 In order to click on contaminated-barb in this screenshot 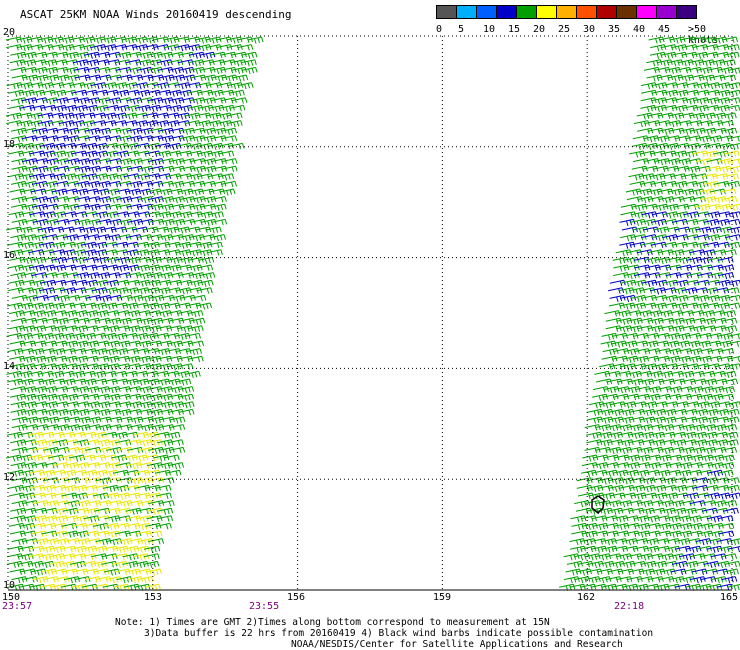, I will do `click(598, 505)`.